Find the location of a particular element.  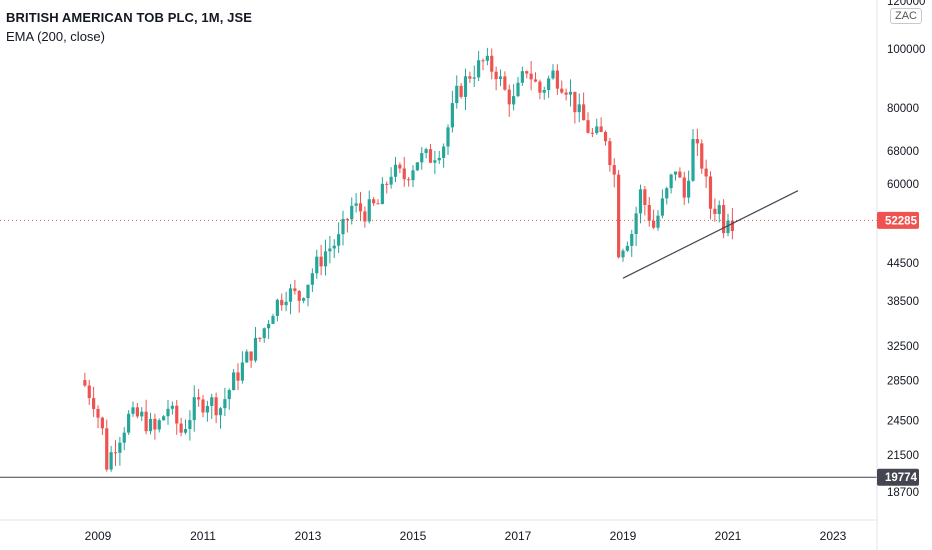

indicator-label: EMA (200, close) is located at coordinates (55, 36).